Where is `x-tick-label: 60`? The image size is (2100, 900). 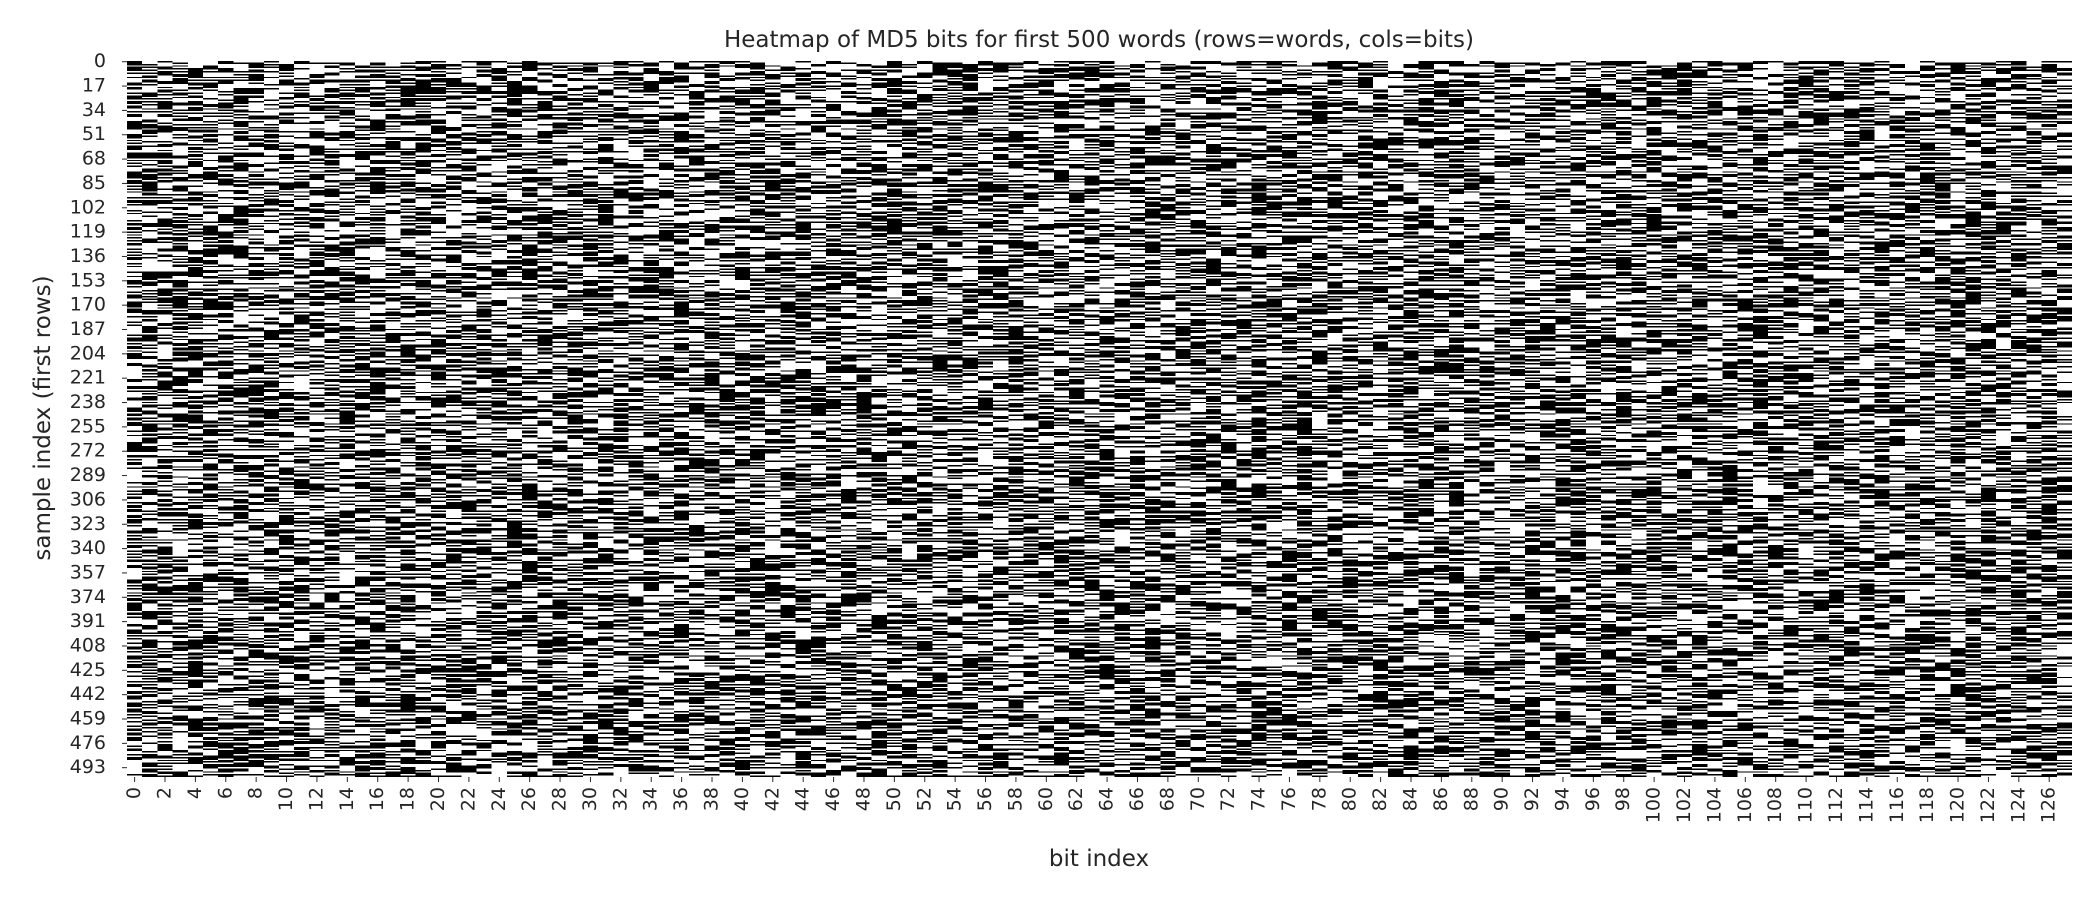
x-tick-label: 60 is located at coordinates (1046, 799).